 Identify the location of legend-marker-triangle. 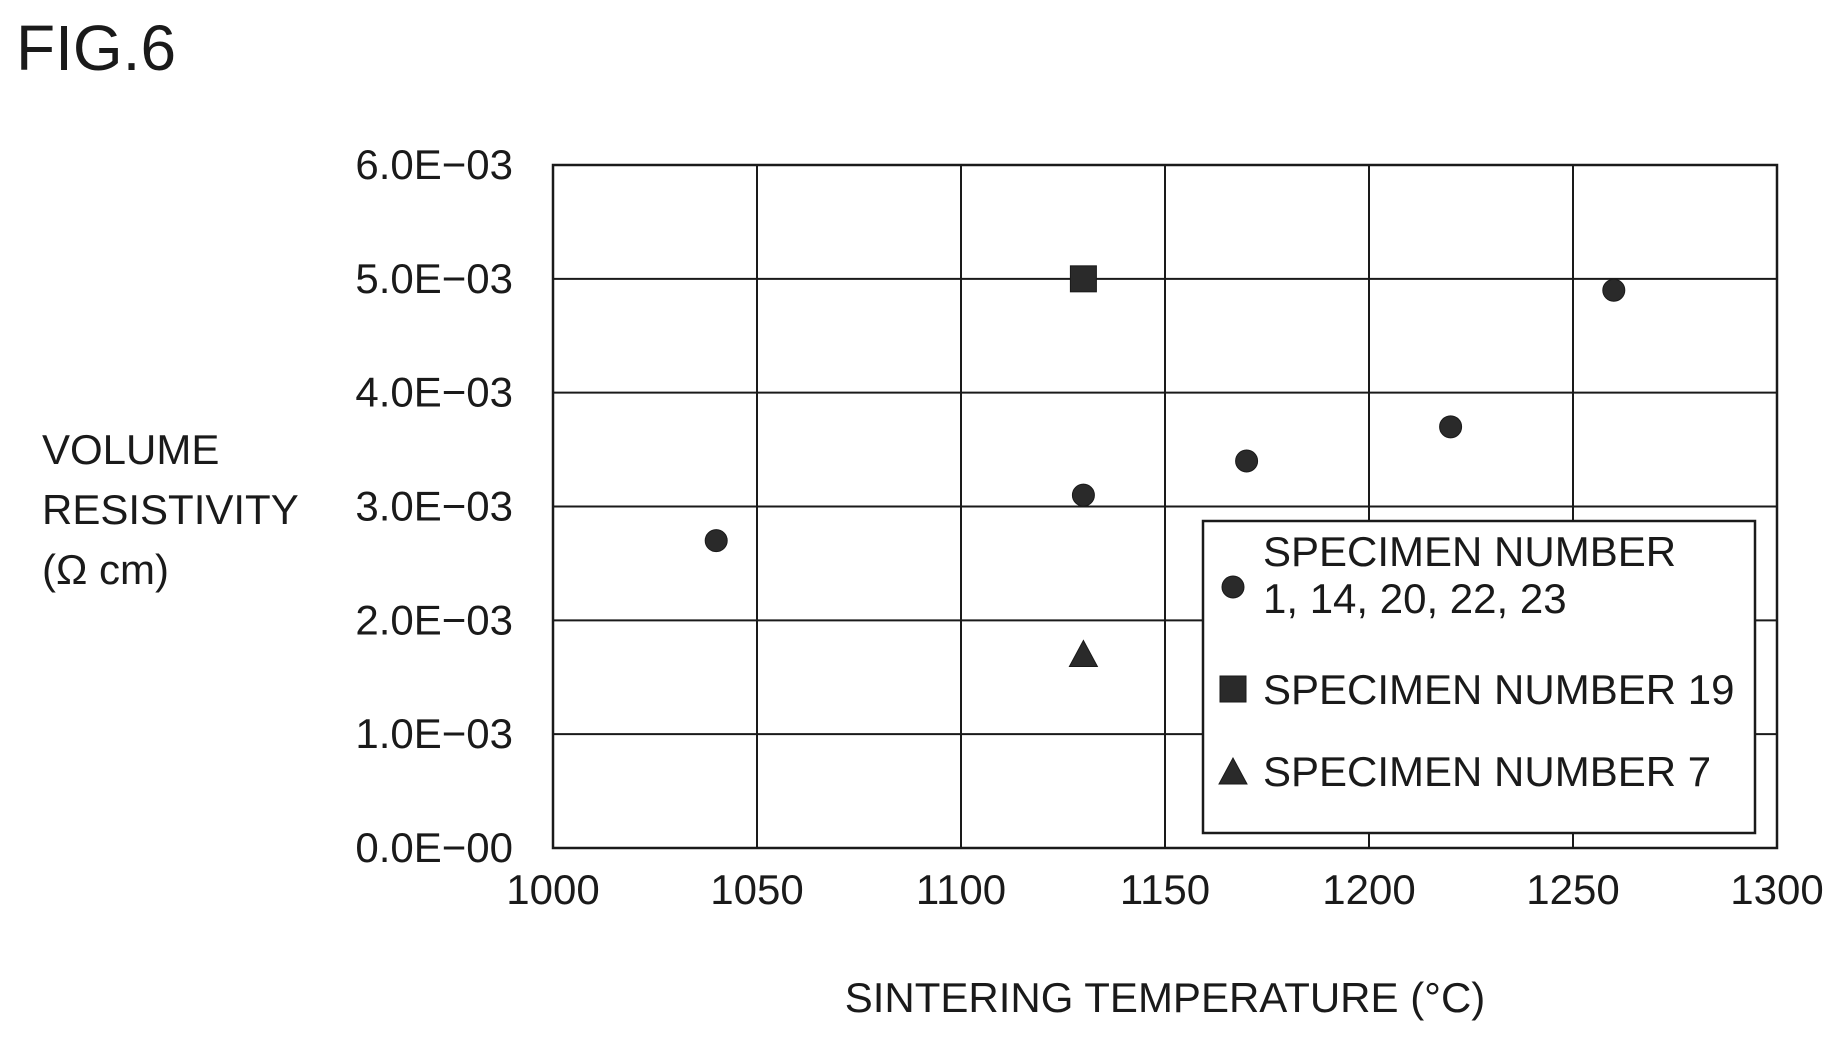
(1233, 770).